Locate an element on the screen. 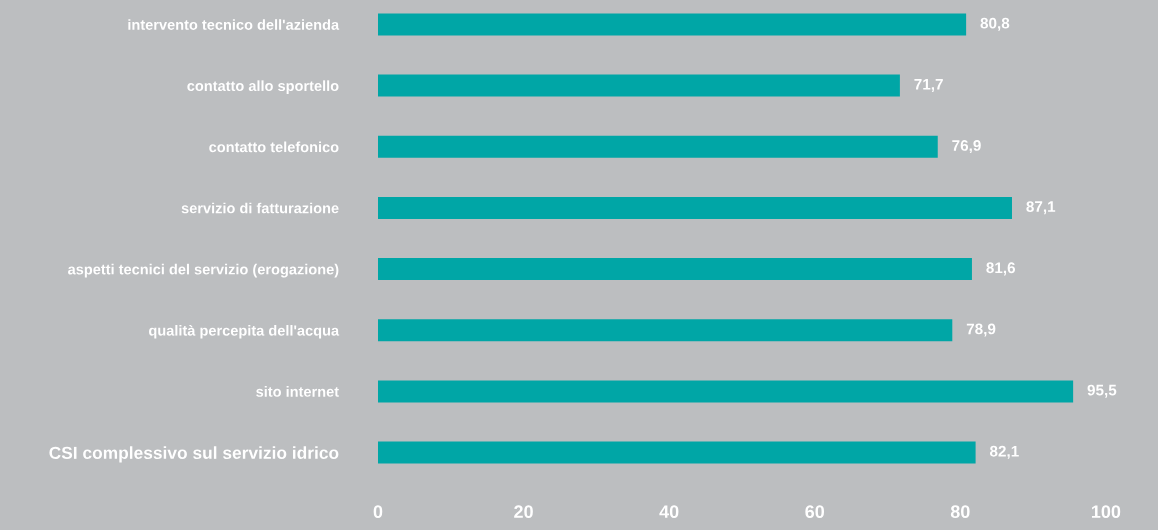 Image resolution: width=1158 pixels, height=530 pixels. y-tick-label: contatto allo sportello is located at coordinates (263, 87).